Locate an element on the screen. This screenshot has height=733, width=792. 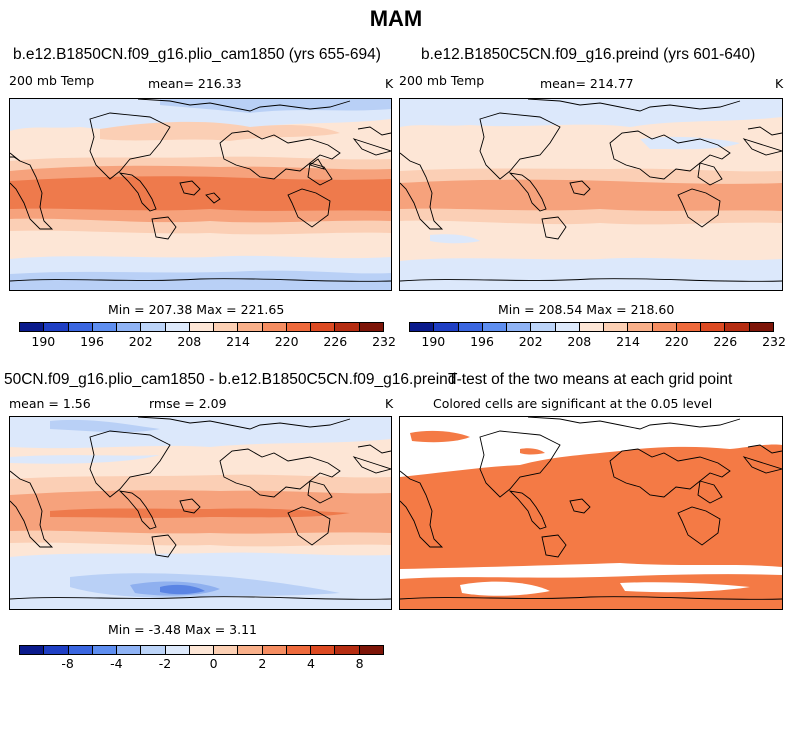
colorbar-tick-label: 0 is located at coordinates (213, 663).